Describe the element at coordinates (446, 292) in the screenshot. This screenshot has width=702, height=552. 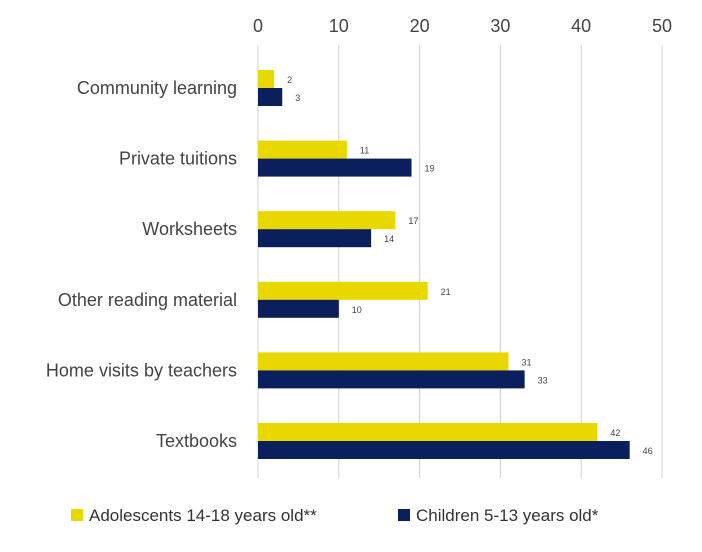
I see `data-label: 21` at that location.